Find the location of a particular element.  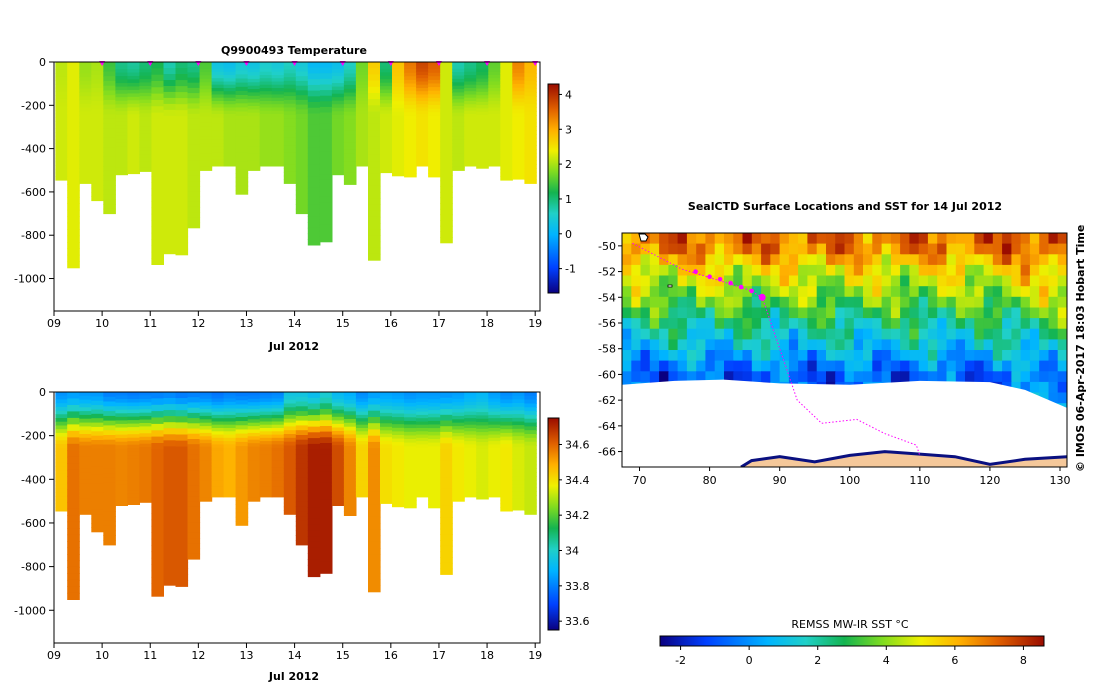

colorbar-tick-label: 3 is located at coordinates (568, 129).